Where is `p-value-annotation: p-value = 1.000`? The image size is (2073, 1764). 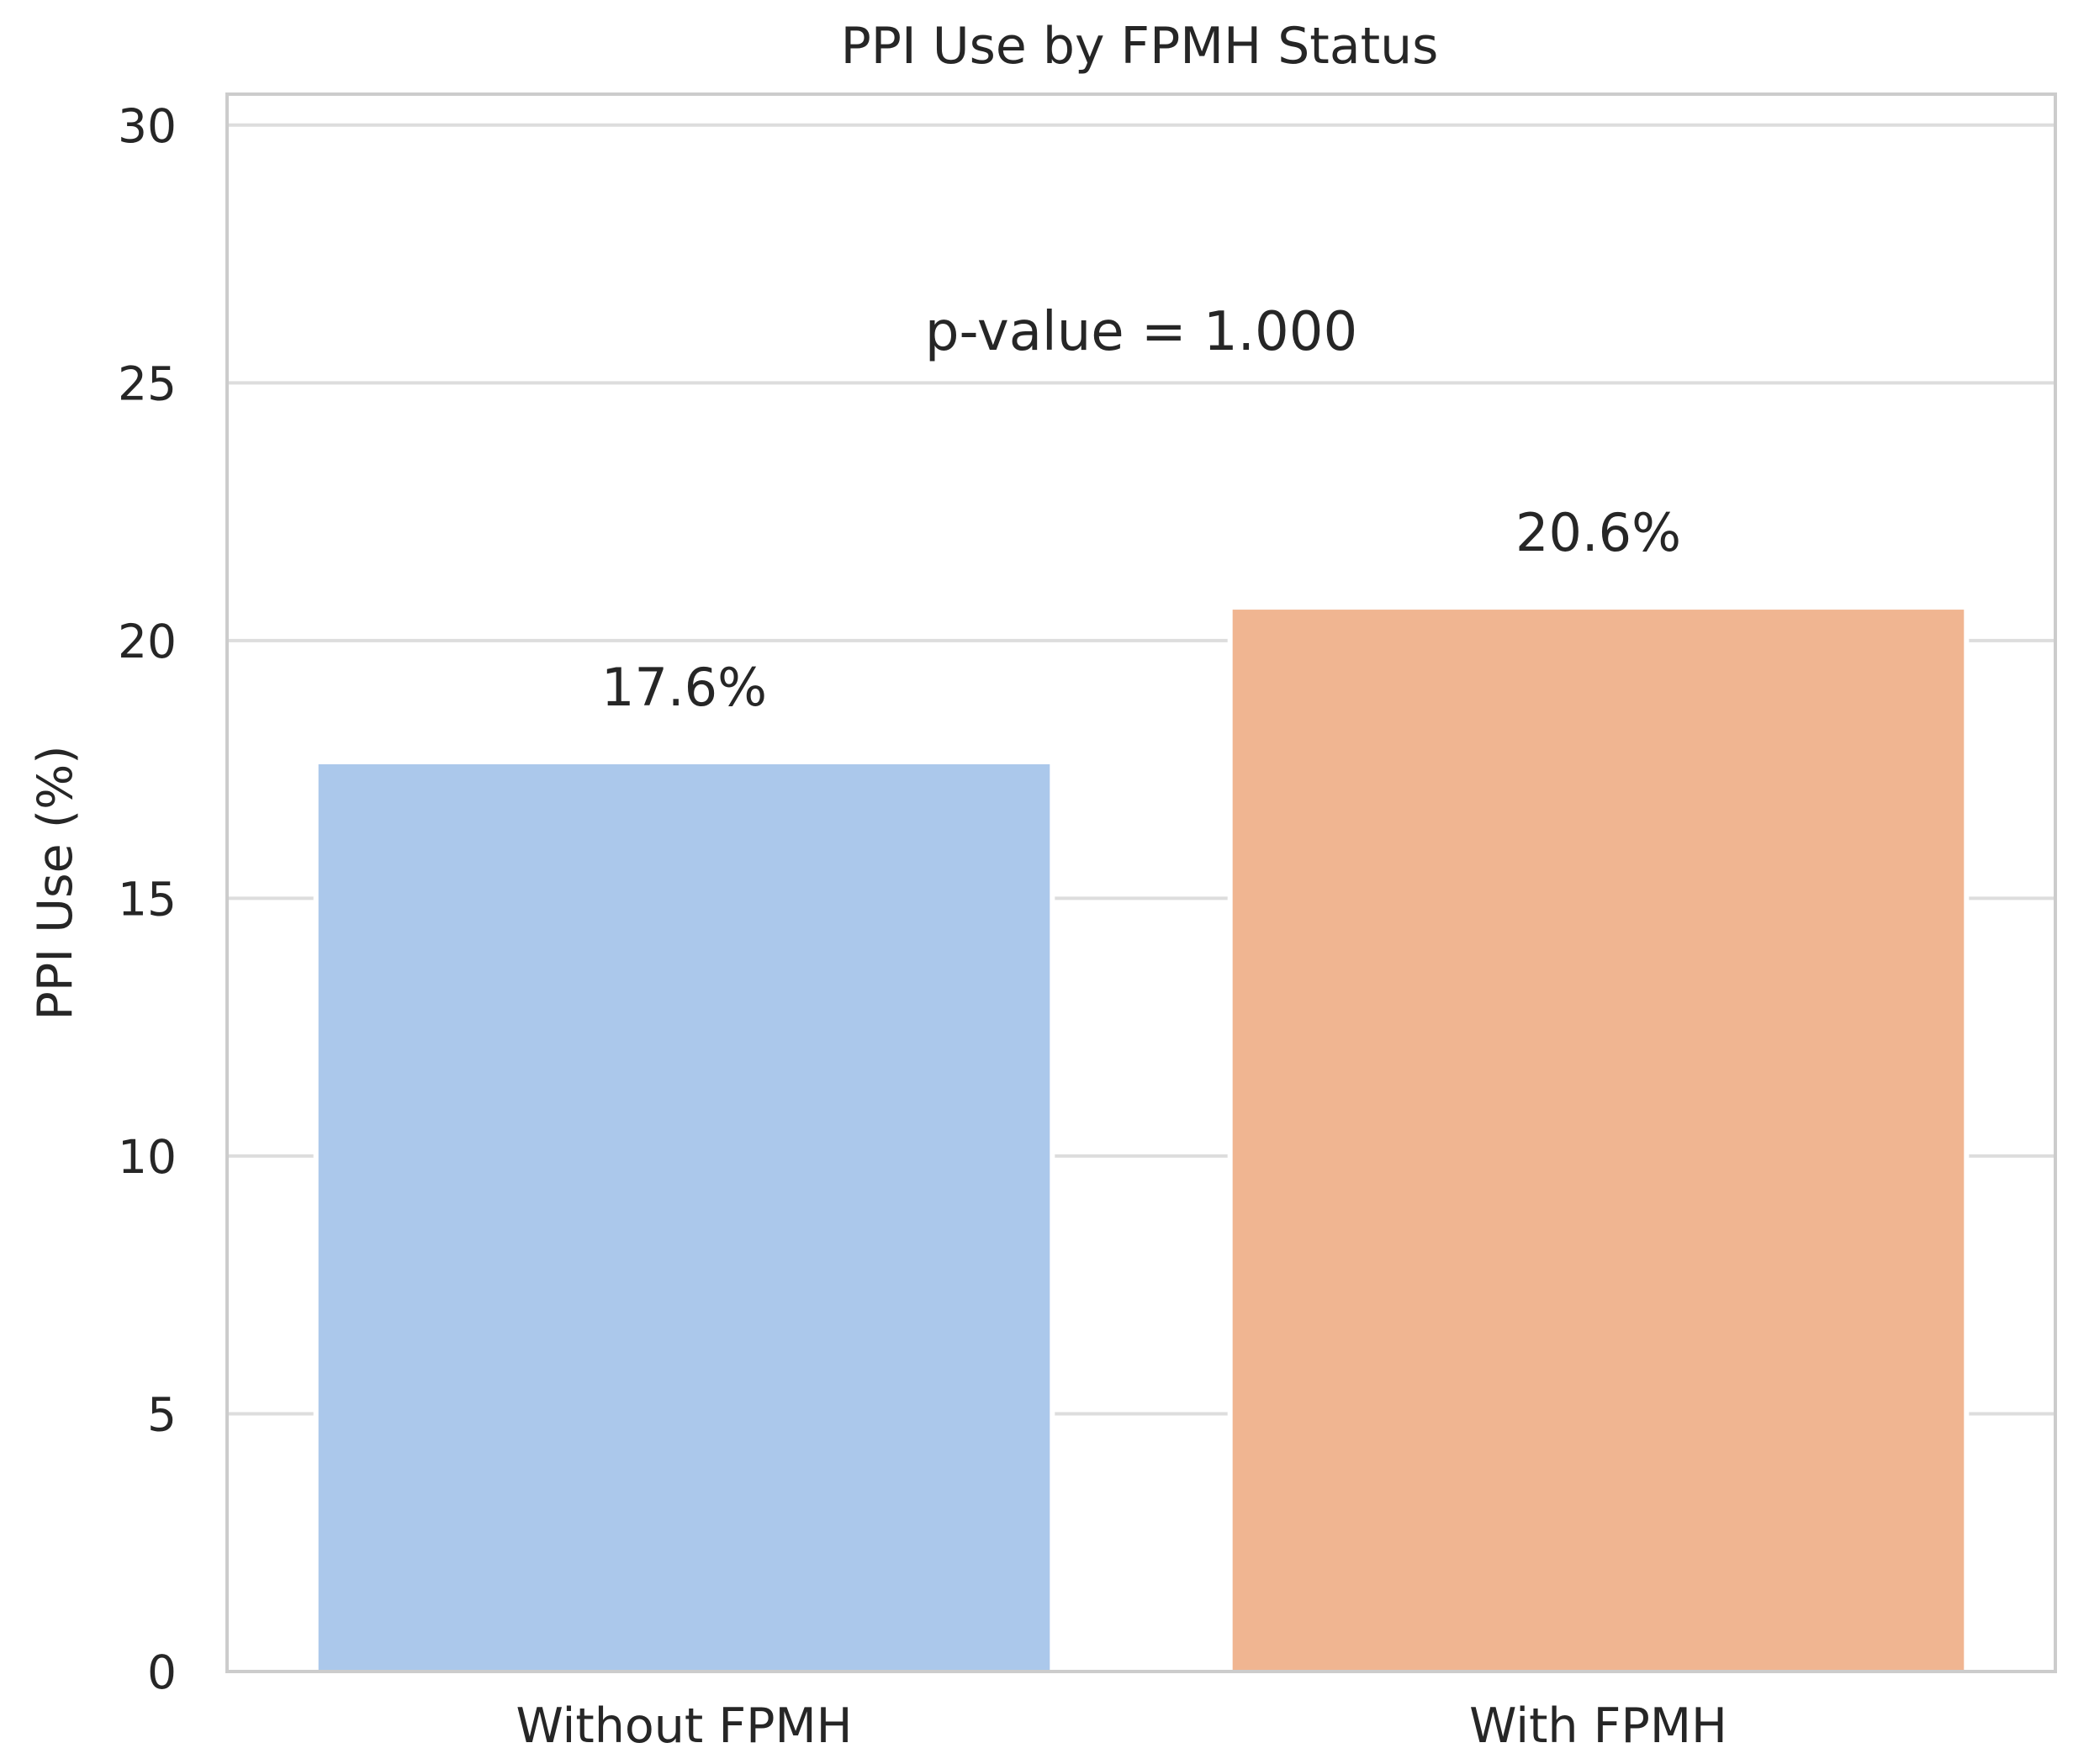 p-value-annotation: p-value = 1.000 is located at coordinates (1141, 332).